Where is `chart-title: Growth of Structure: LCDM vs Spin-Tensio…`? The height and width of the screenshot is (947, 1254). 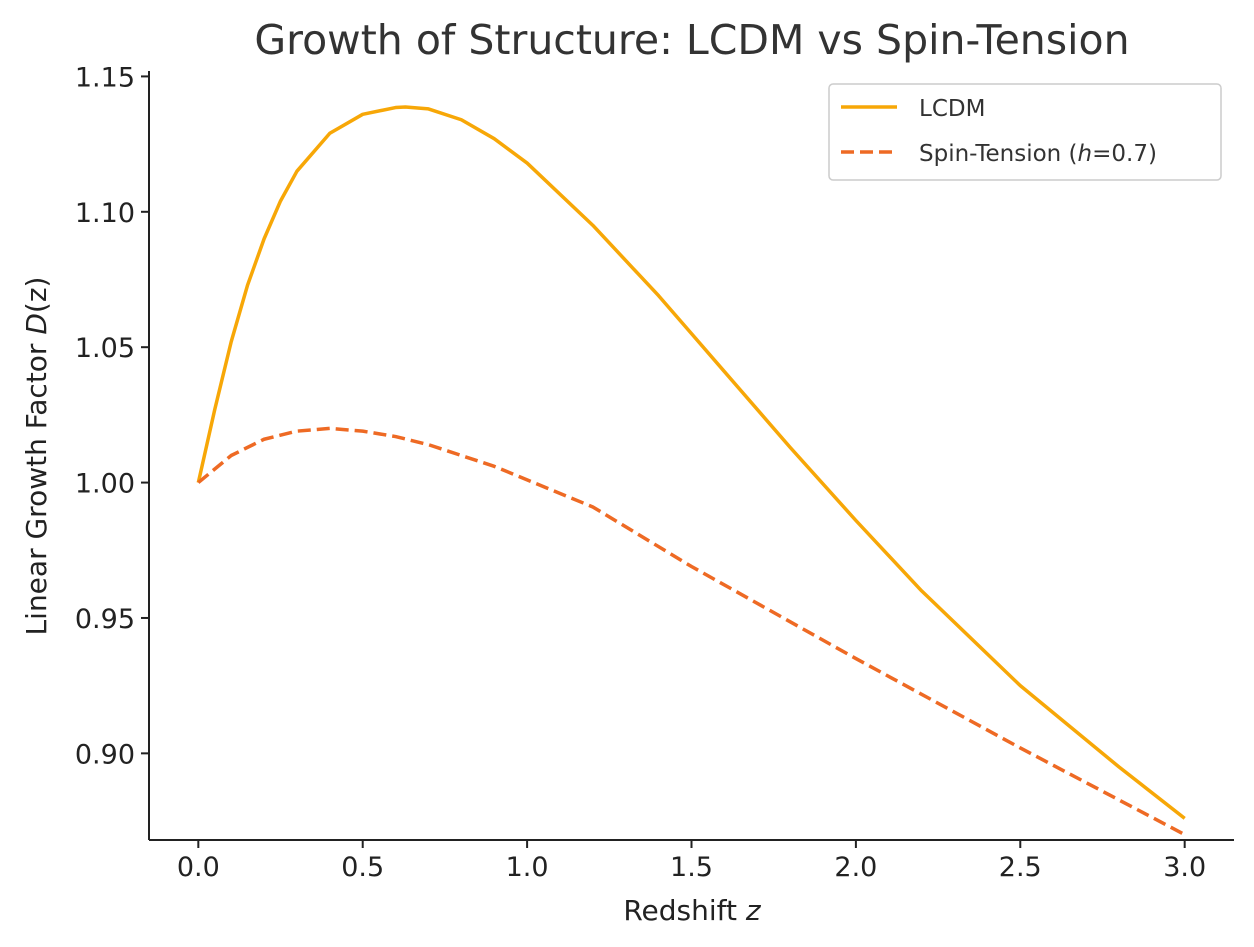 chart-title: Growth of Structure: LCDM vs Spin-Tensio… is located at coordinates (691, 40).